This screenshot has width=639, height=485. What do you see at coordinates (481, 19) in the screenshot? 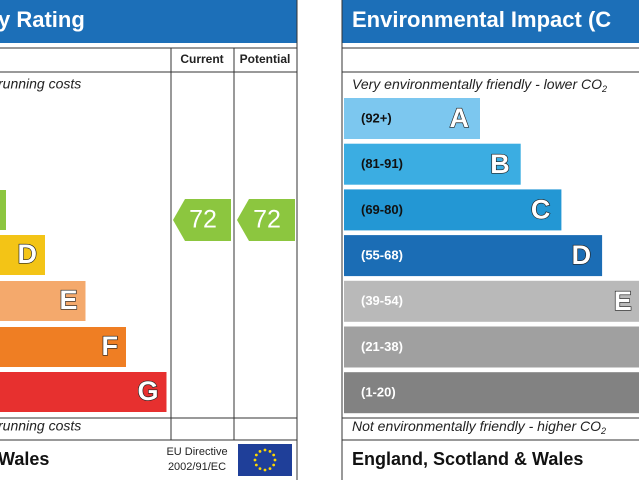
I see `env-title: Environmental Impact (C` at bounding box center [481, 19].